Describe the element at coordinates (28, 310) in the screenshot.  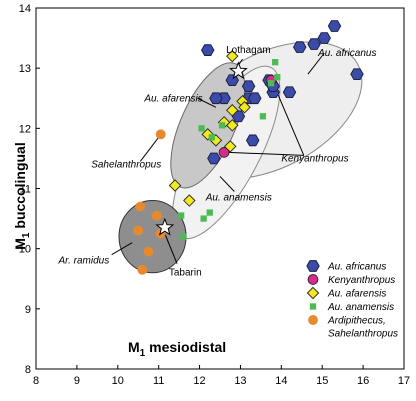
I see `y-tick-label-9: 9` at that location.